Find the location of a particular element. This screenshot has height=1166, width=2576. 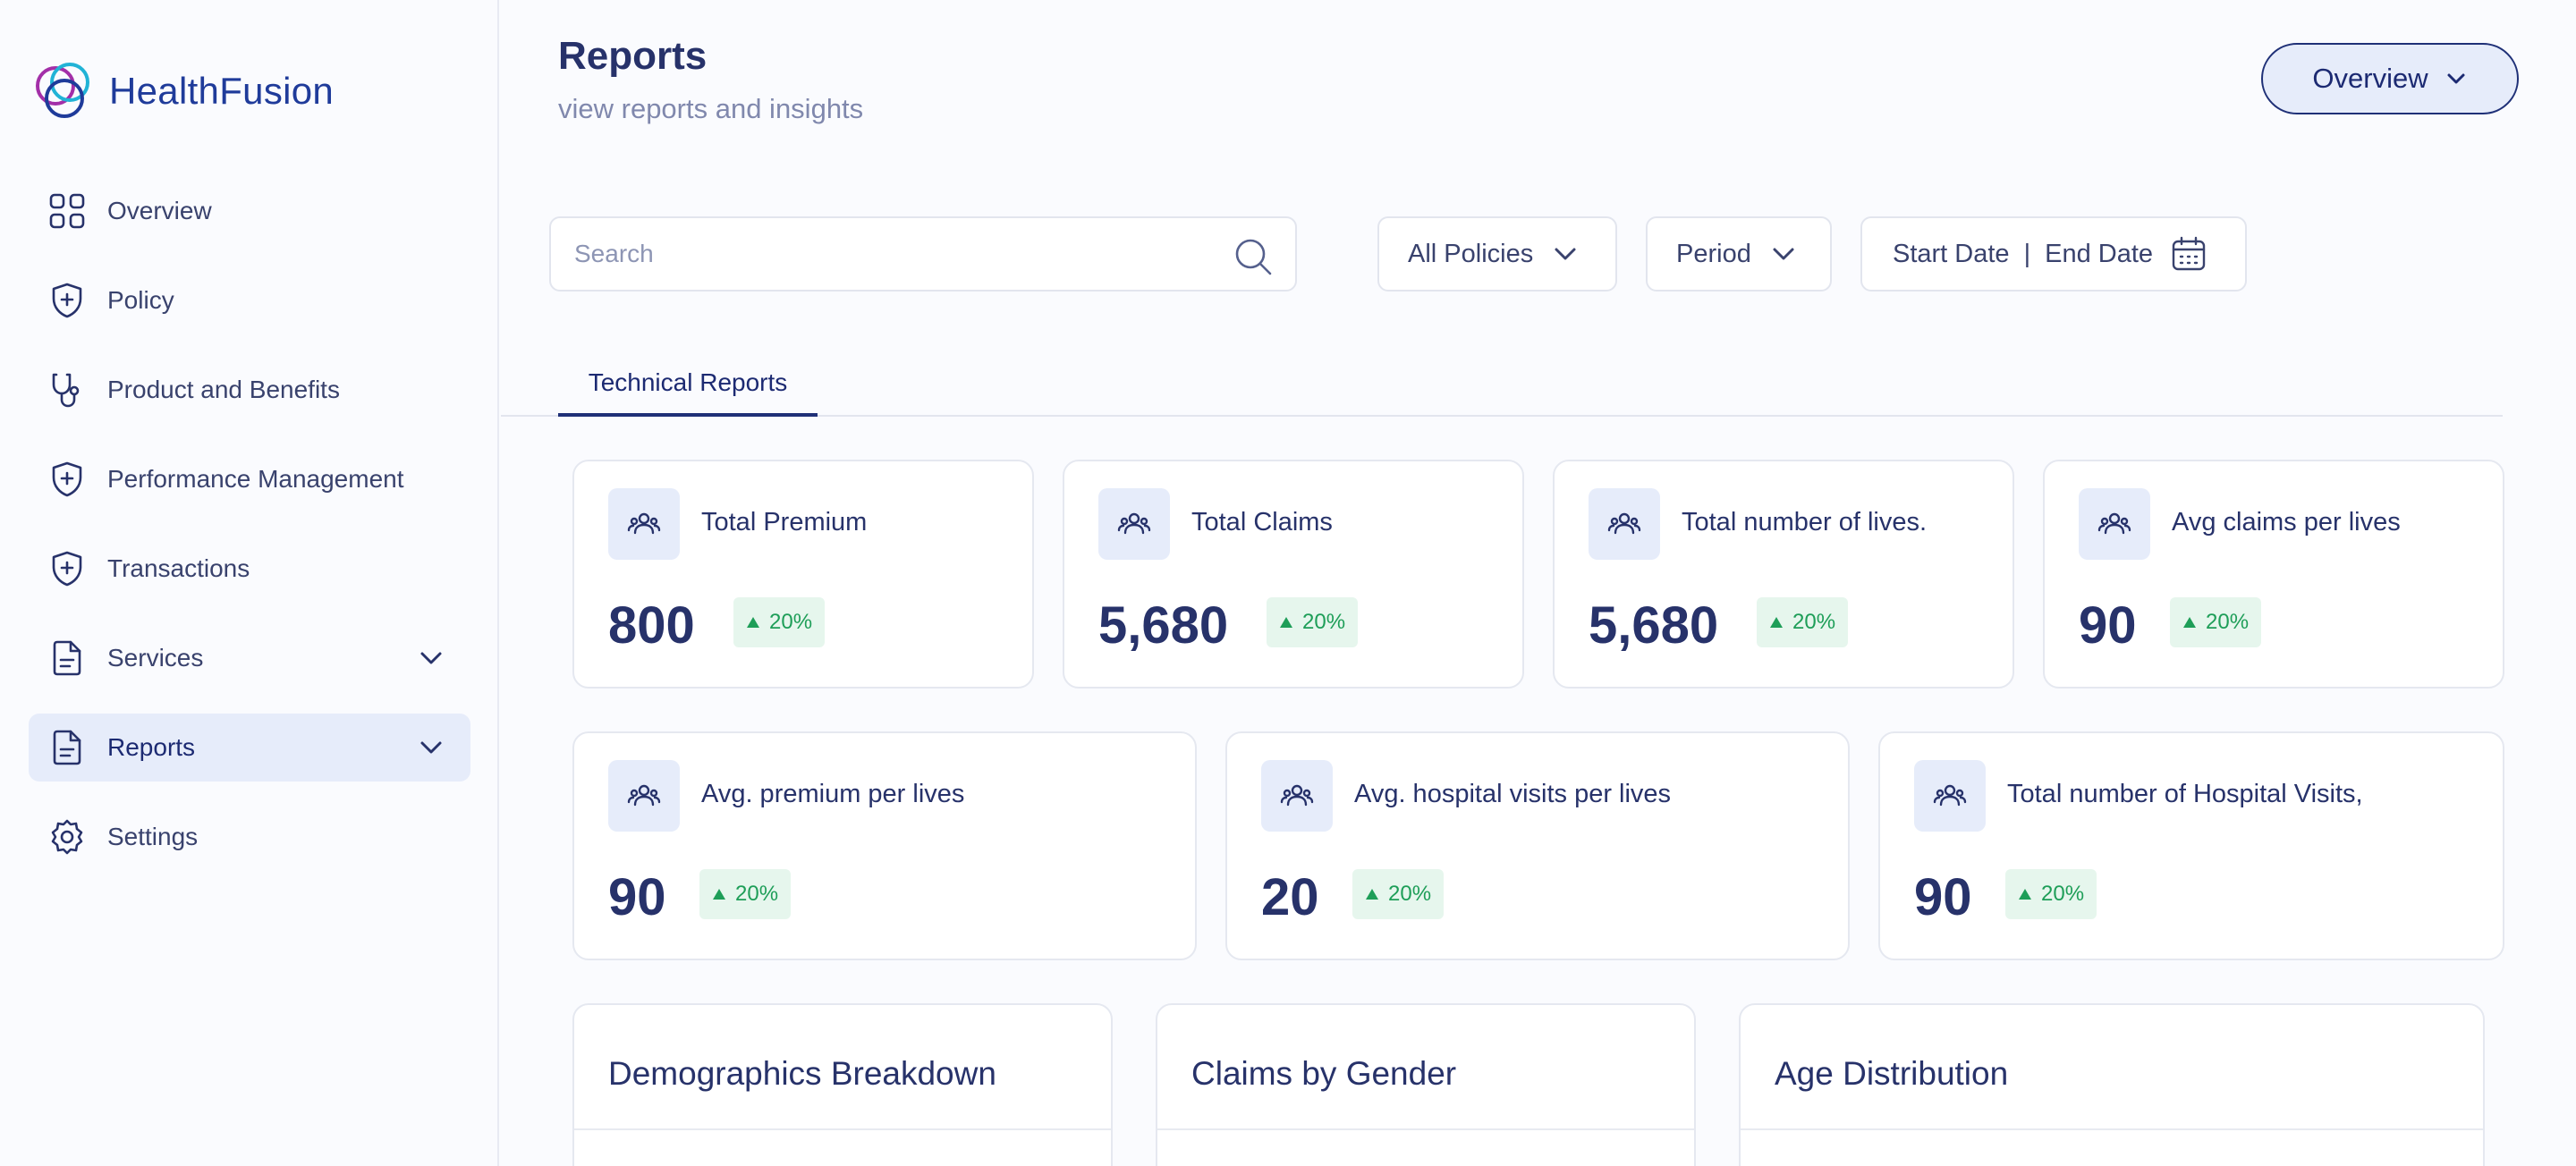

stat-label: Avg. premium per lives is located at coordinates (833, 794).